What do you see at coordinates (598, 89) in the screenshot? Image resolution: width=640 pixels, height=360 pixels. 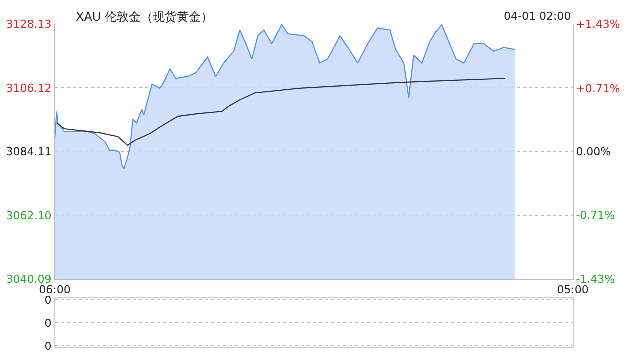 I see `y2-tick-label: +0.71%` at bounding box center [598, 89].